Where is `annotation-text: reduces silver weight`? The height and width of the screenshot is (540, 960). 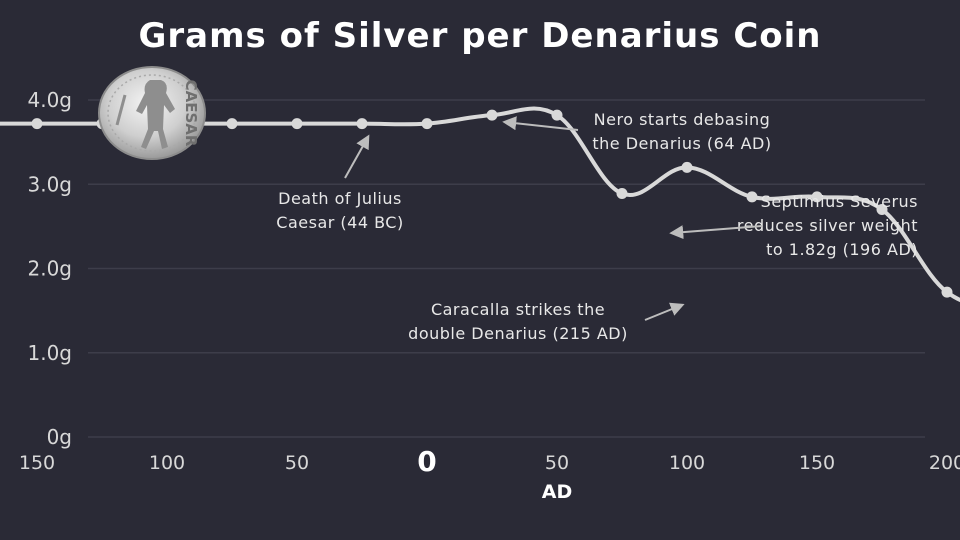 annotation-text: reduces silver weight is located at coordinates (827, 225).